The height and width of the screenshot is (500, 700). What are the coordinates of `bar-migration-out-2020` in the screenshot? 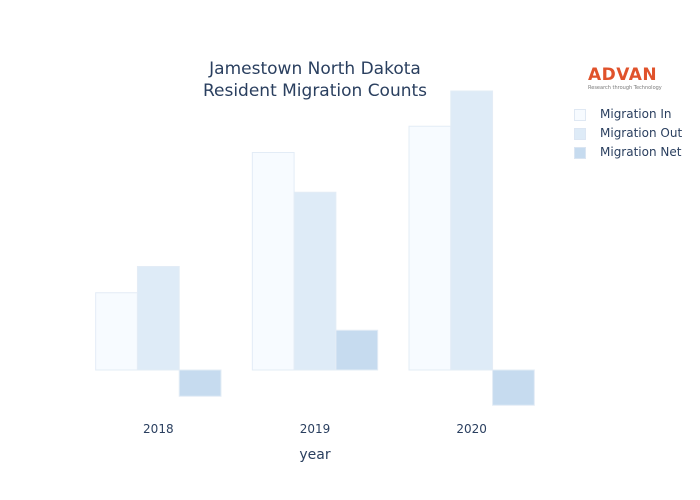 It's located at (472, 230).